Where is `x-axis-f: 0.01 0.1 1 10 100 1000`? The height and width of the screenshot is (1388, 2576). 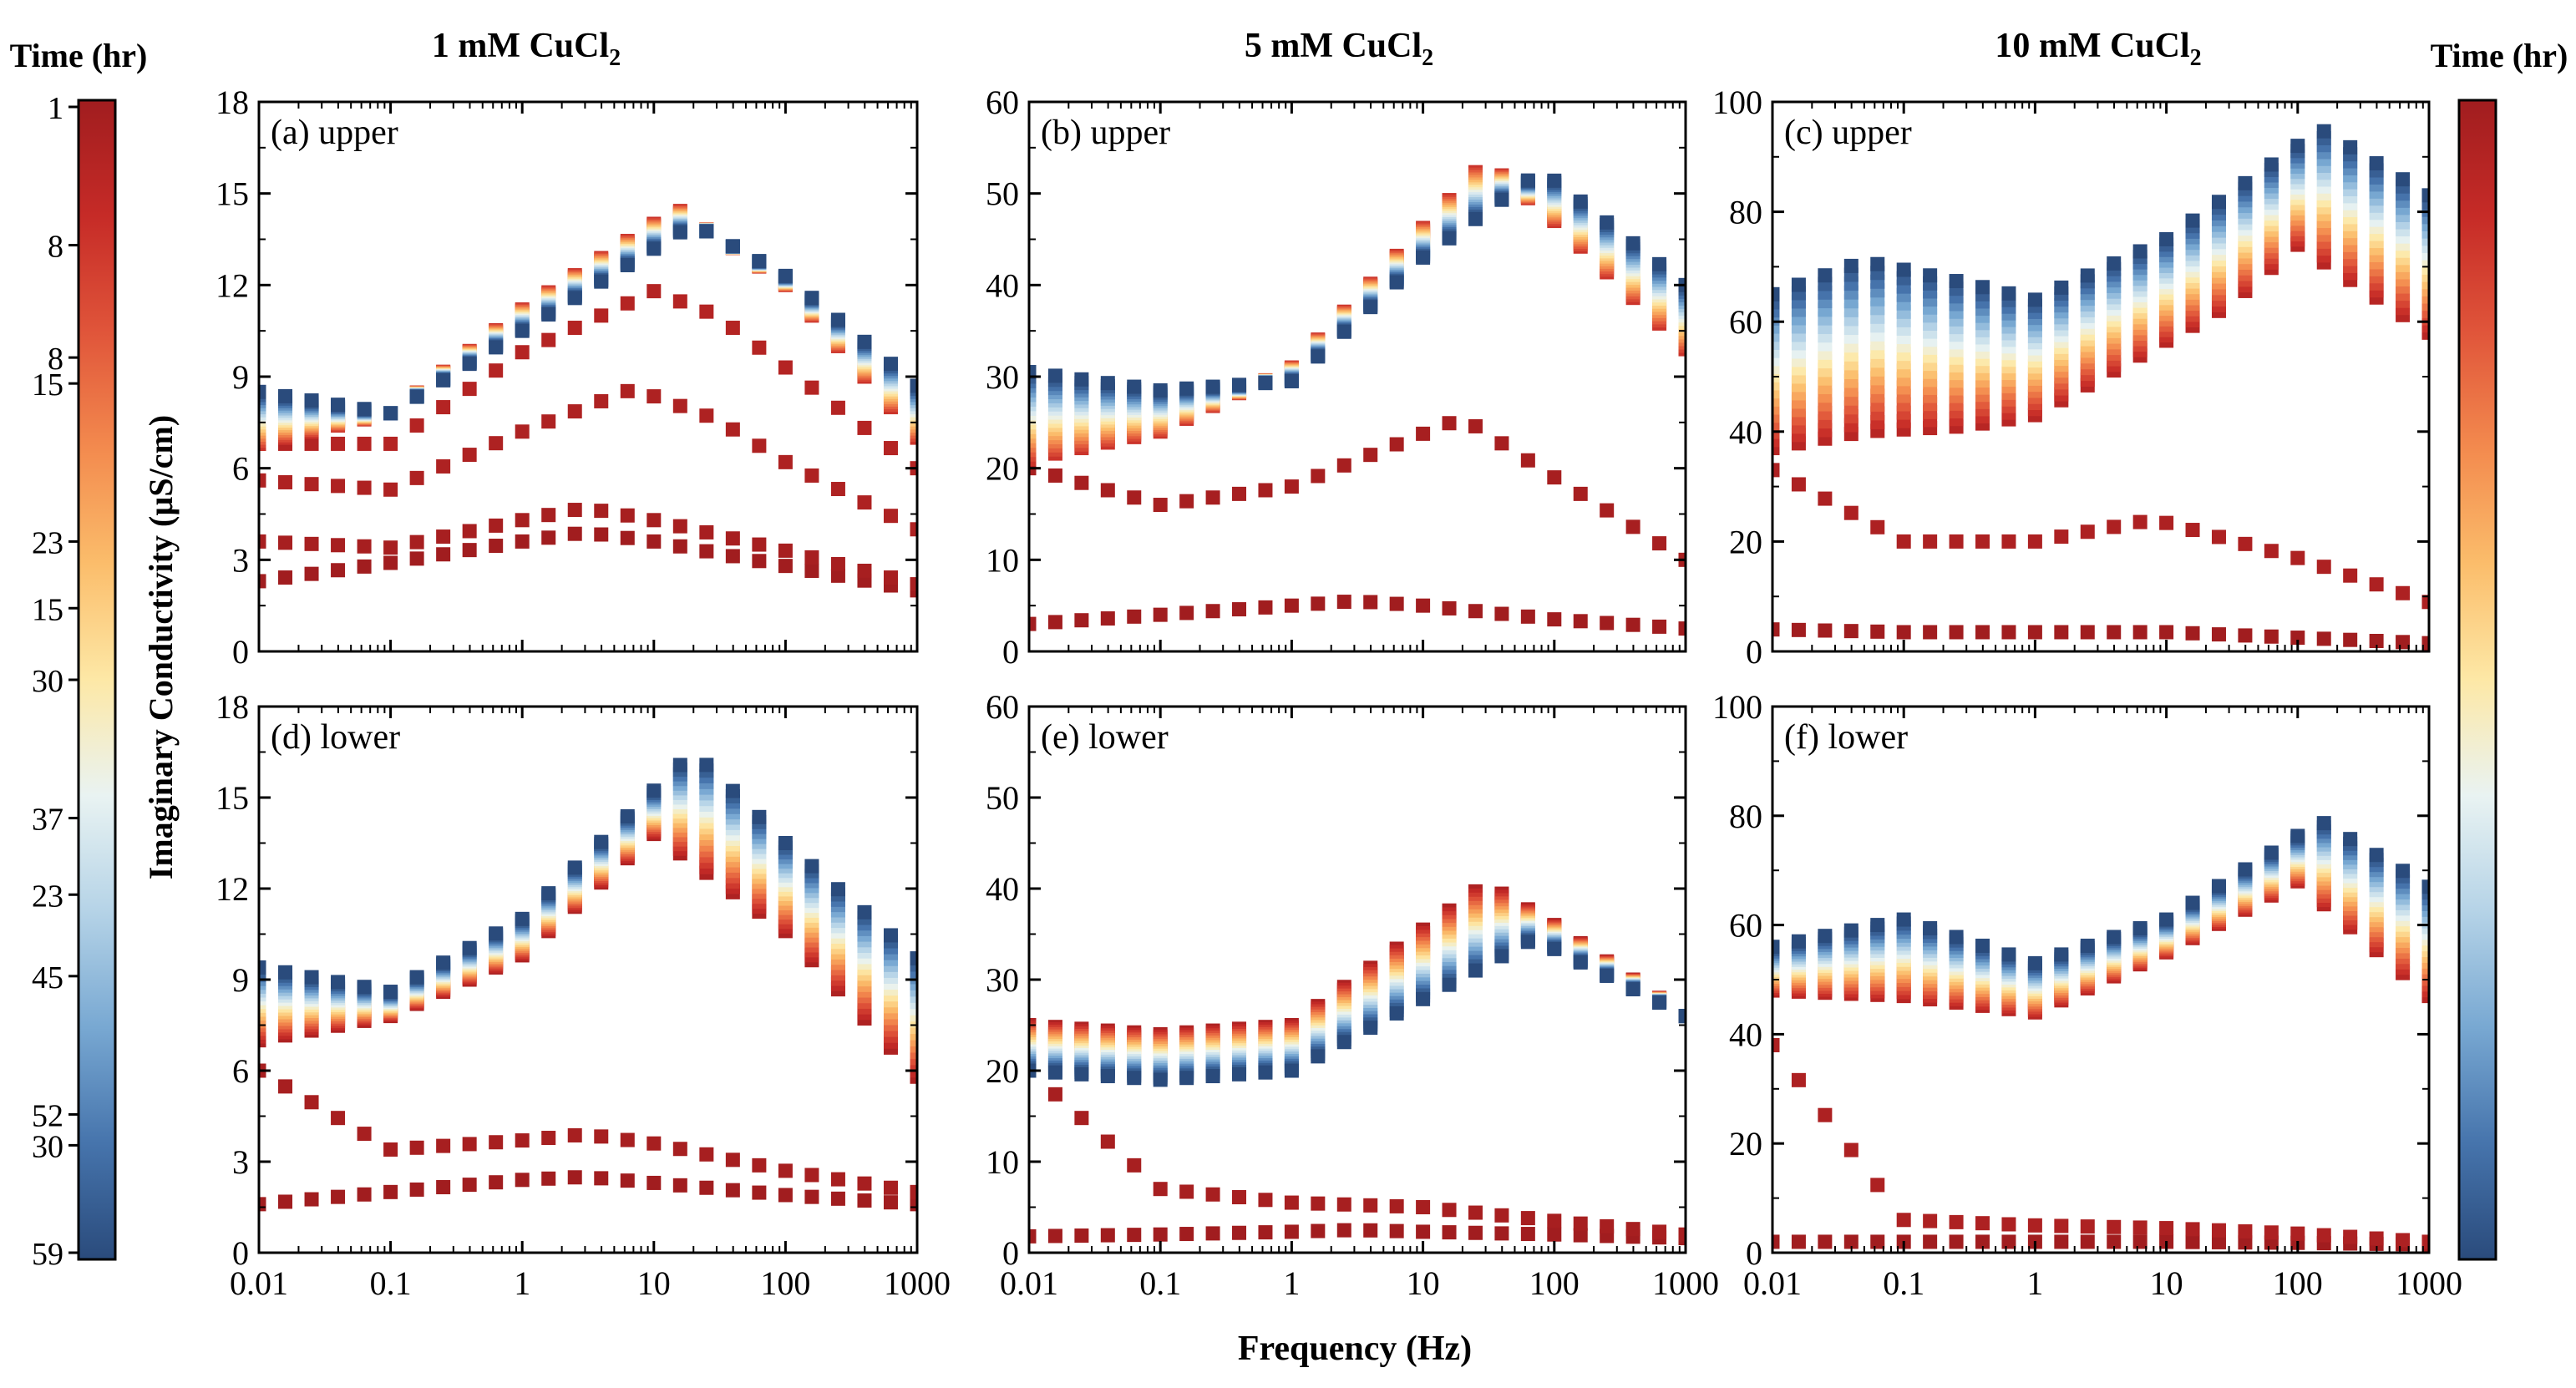 x-axis-f: 0.01 0.1 1 10 100 1000 is located at coordinates (2102, 1004).